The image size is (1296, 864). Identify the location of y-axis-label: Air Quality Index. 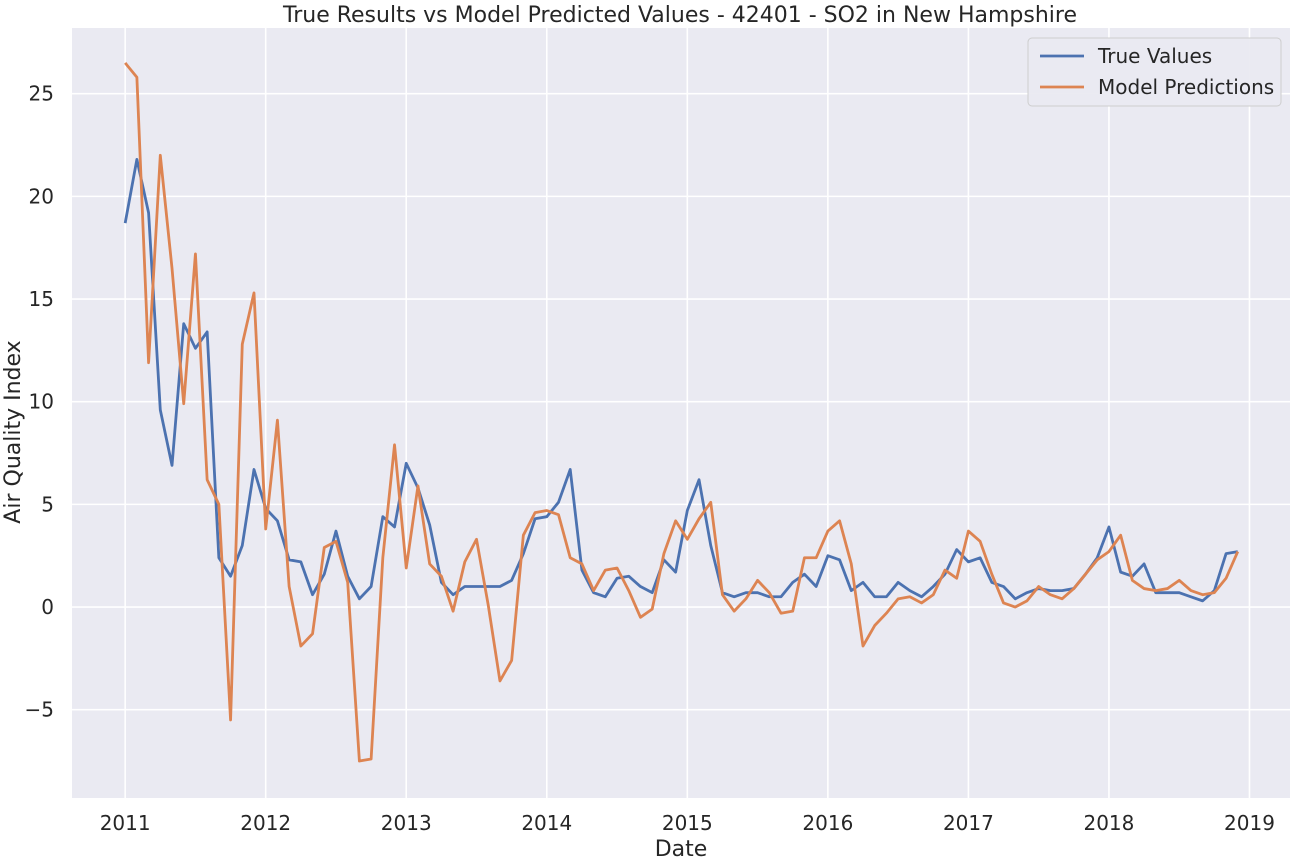
(13, 431).